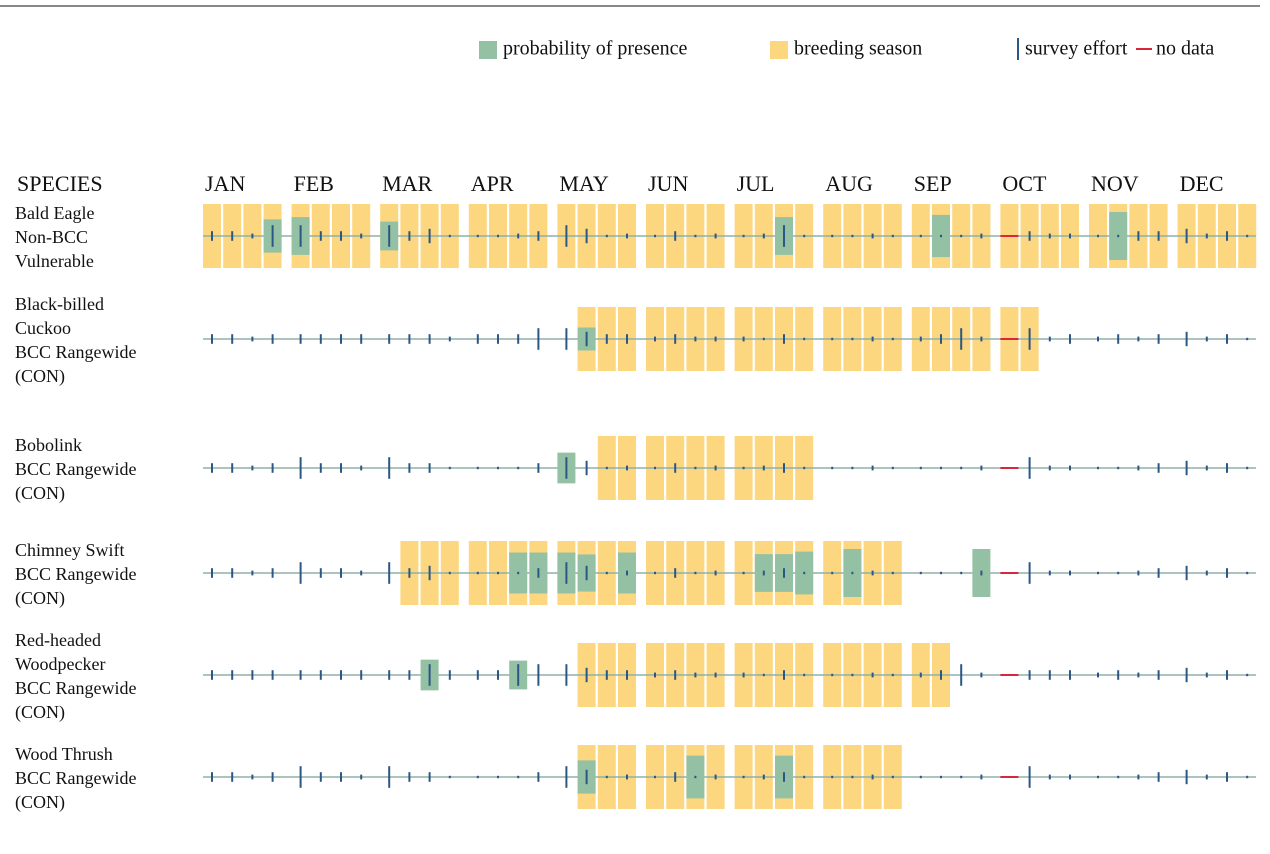 The height and width of the screenshot is (854, 1270). What do you see at coordinates (1202, 183) in the screenshot?
I see `month-label: DEC` at bounding box center [1202, 183].